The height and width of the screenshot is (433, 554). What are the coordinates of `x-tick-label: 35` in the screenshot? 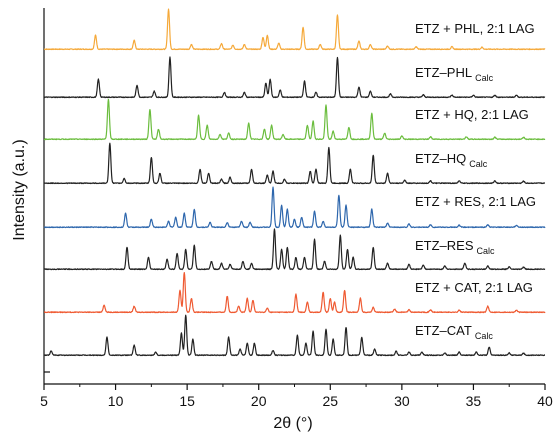 It's located at (474, 401).